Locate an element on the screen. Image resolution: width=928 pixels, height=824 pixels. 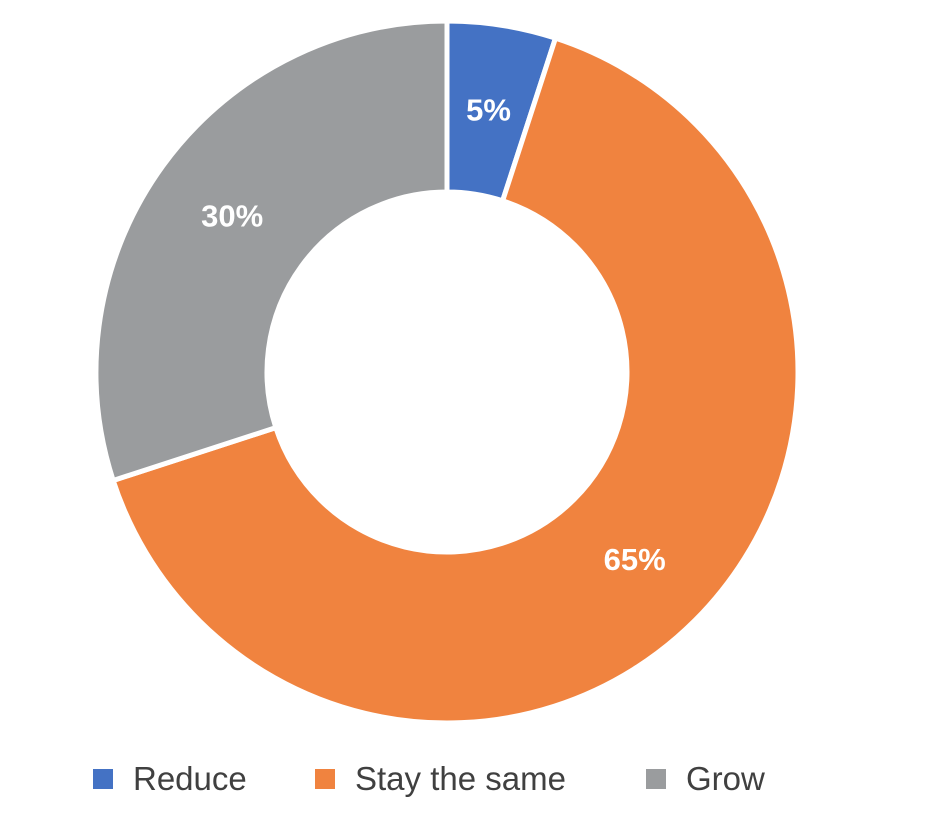
legend-swatch-stay-the-same is located at coordinates (325, 779).